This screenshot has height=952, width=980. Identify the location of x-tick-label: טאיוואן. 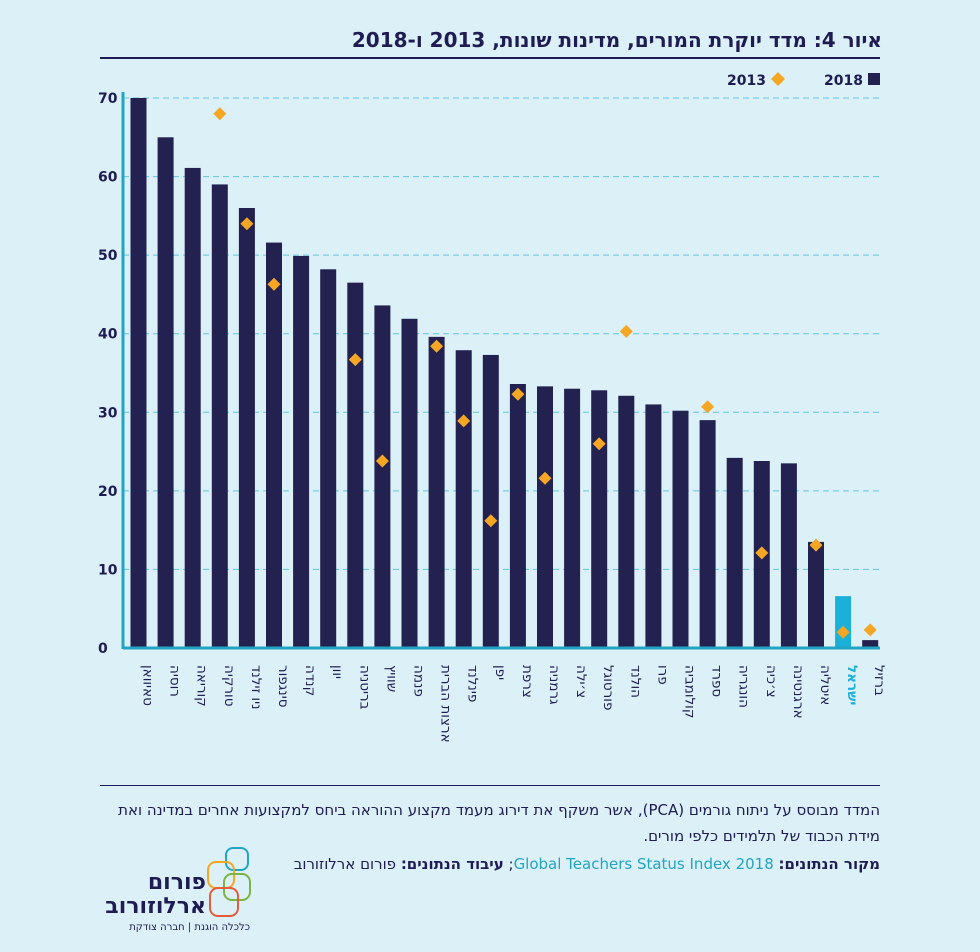
(148, 685).